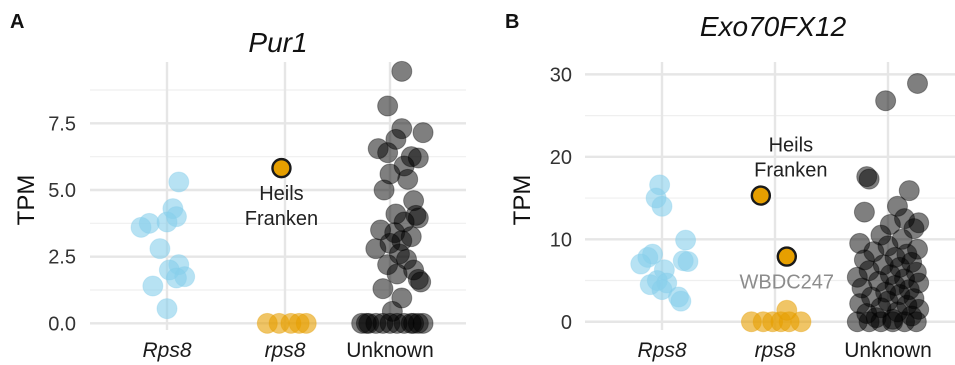  What do you see at coordinates (561, 75) in the screenshot?
I see `y-tick-label: 30` at bounding box center [561, 75].